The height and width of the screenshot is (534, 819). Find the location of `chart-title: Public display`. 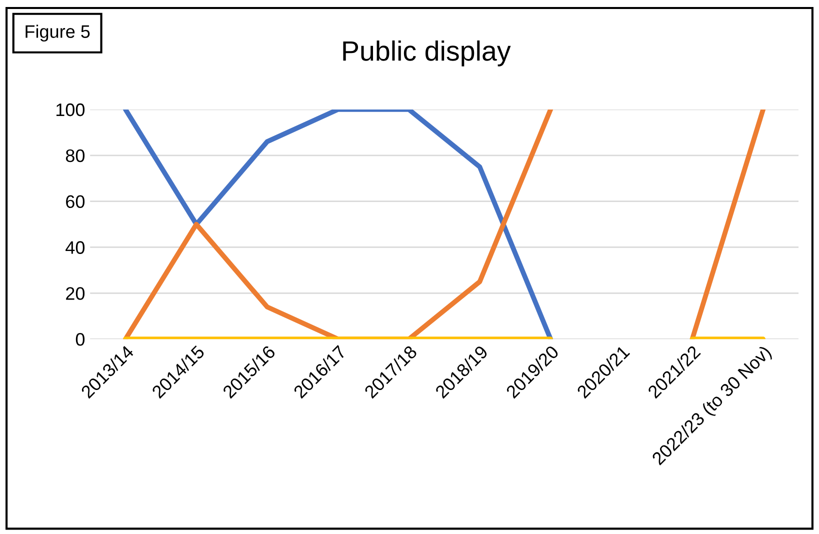

chart-title: Public display is located at coordinates (427, 53).